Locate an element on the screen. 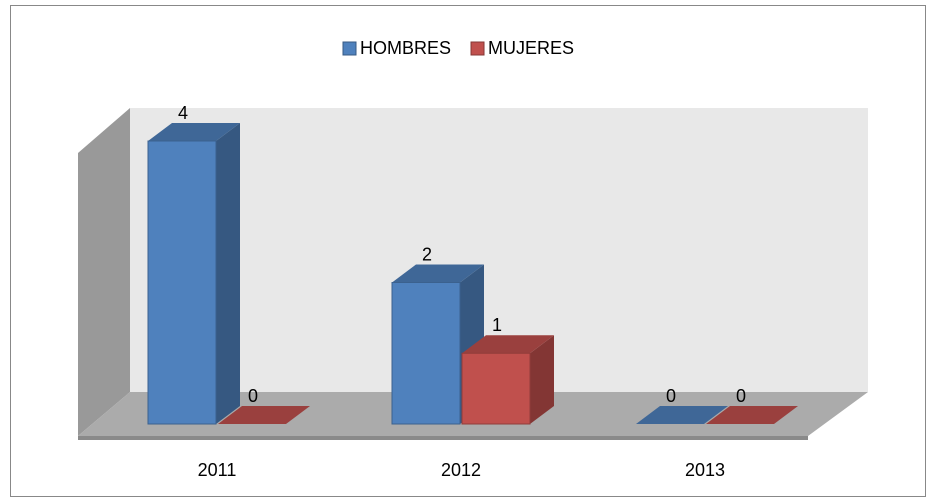 The image size is (930, 502). x-tick-label: 2013 is located at coordinates (705, 470).